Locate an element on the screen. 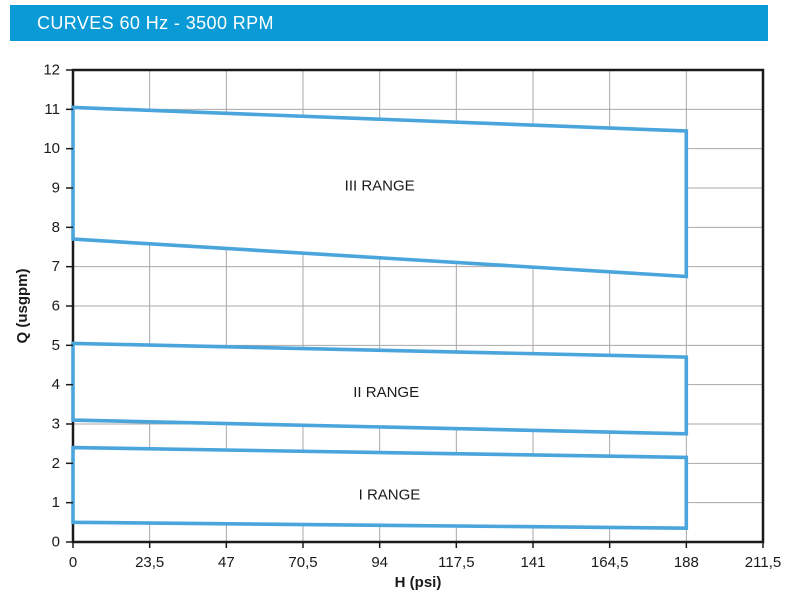  x-tick-label: 141 is located at coordinates (532, 562).